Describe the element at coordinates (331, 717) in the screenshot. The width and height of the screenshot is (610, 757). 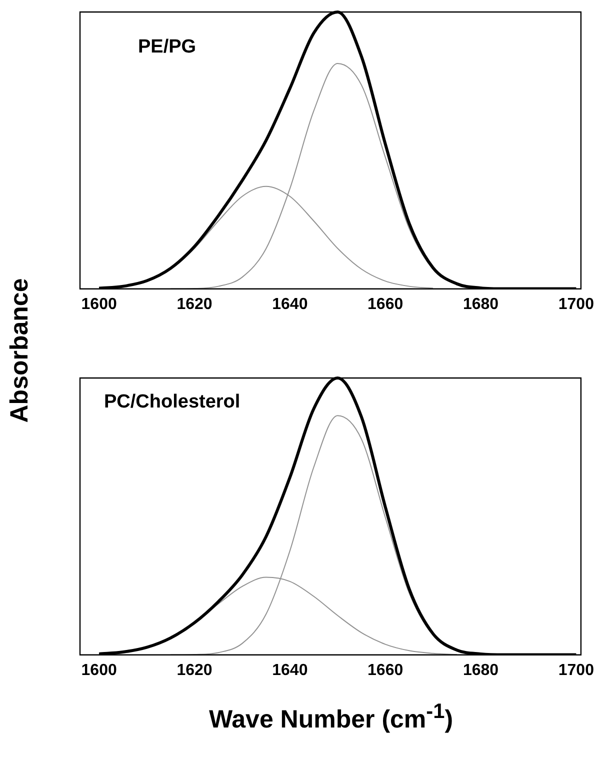
I see `x-axis-title: Wave Number (cm$^{-1}$)` at that location.